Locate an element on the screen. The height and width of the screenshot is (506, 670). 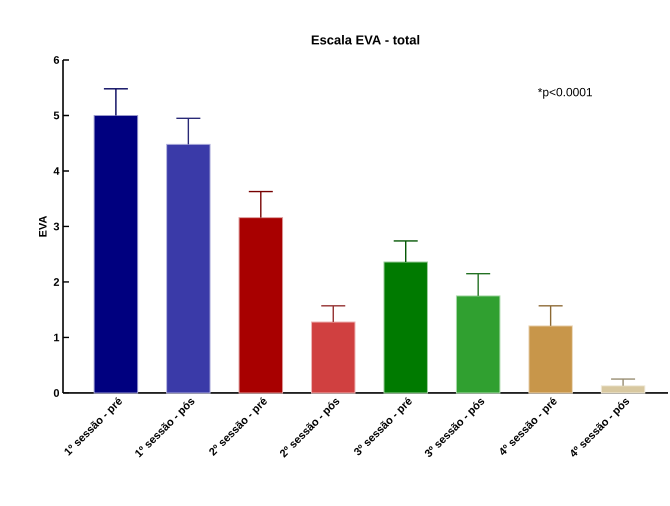
chart-title: Escala EVA - total is located at coordinates (366, 40).